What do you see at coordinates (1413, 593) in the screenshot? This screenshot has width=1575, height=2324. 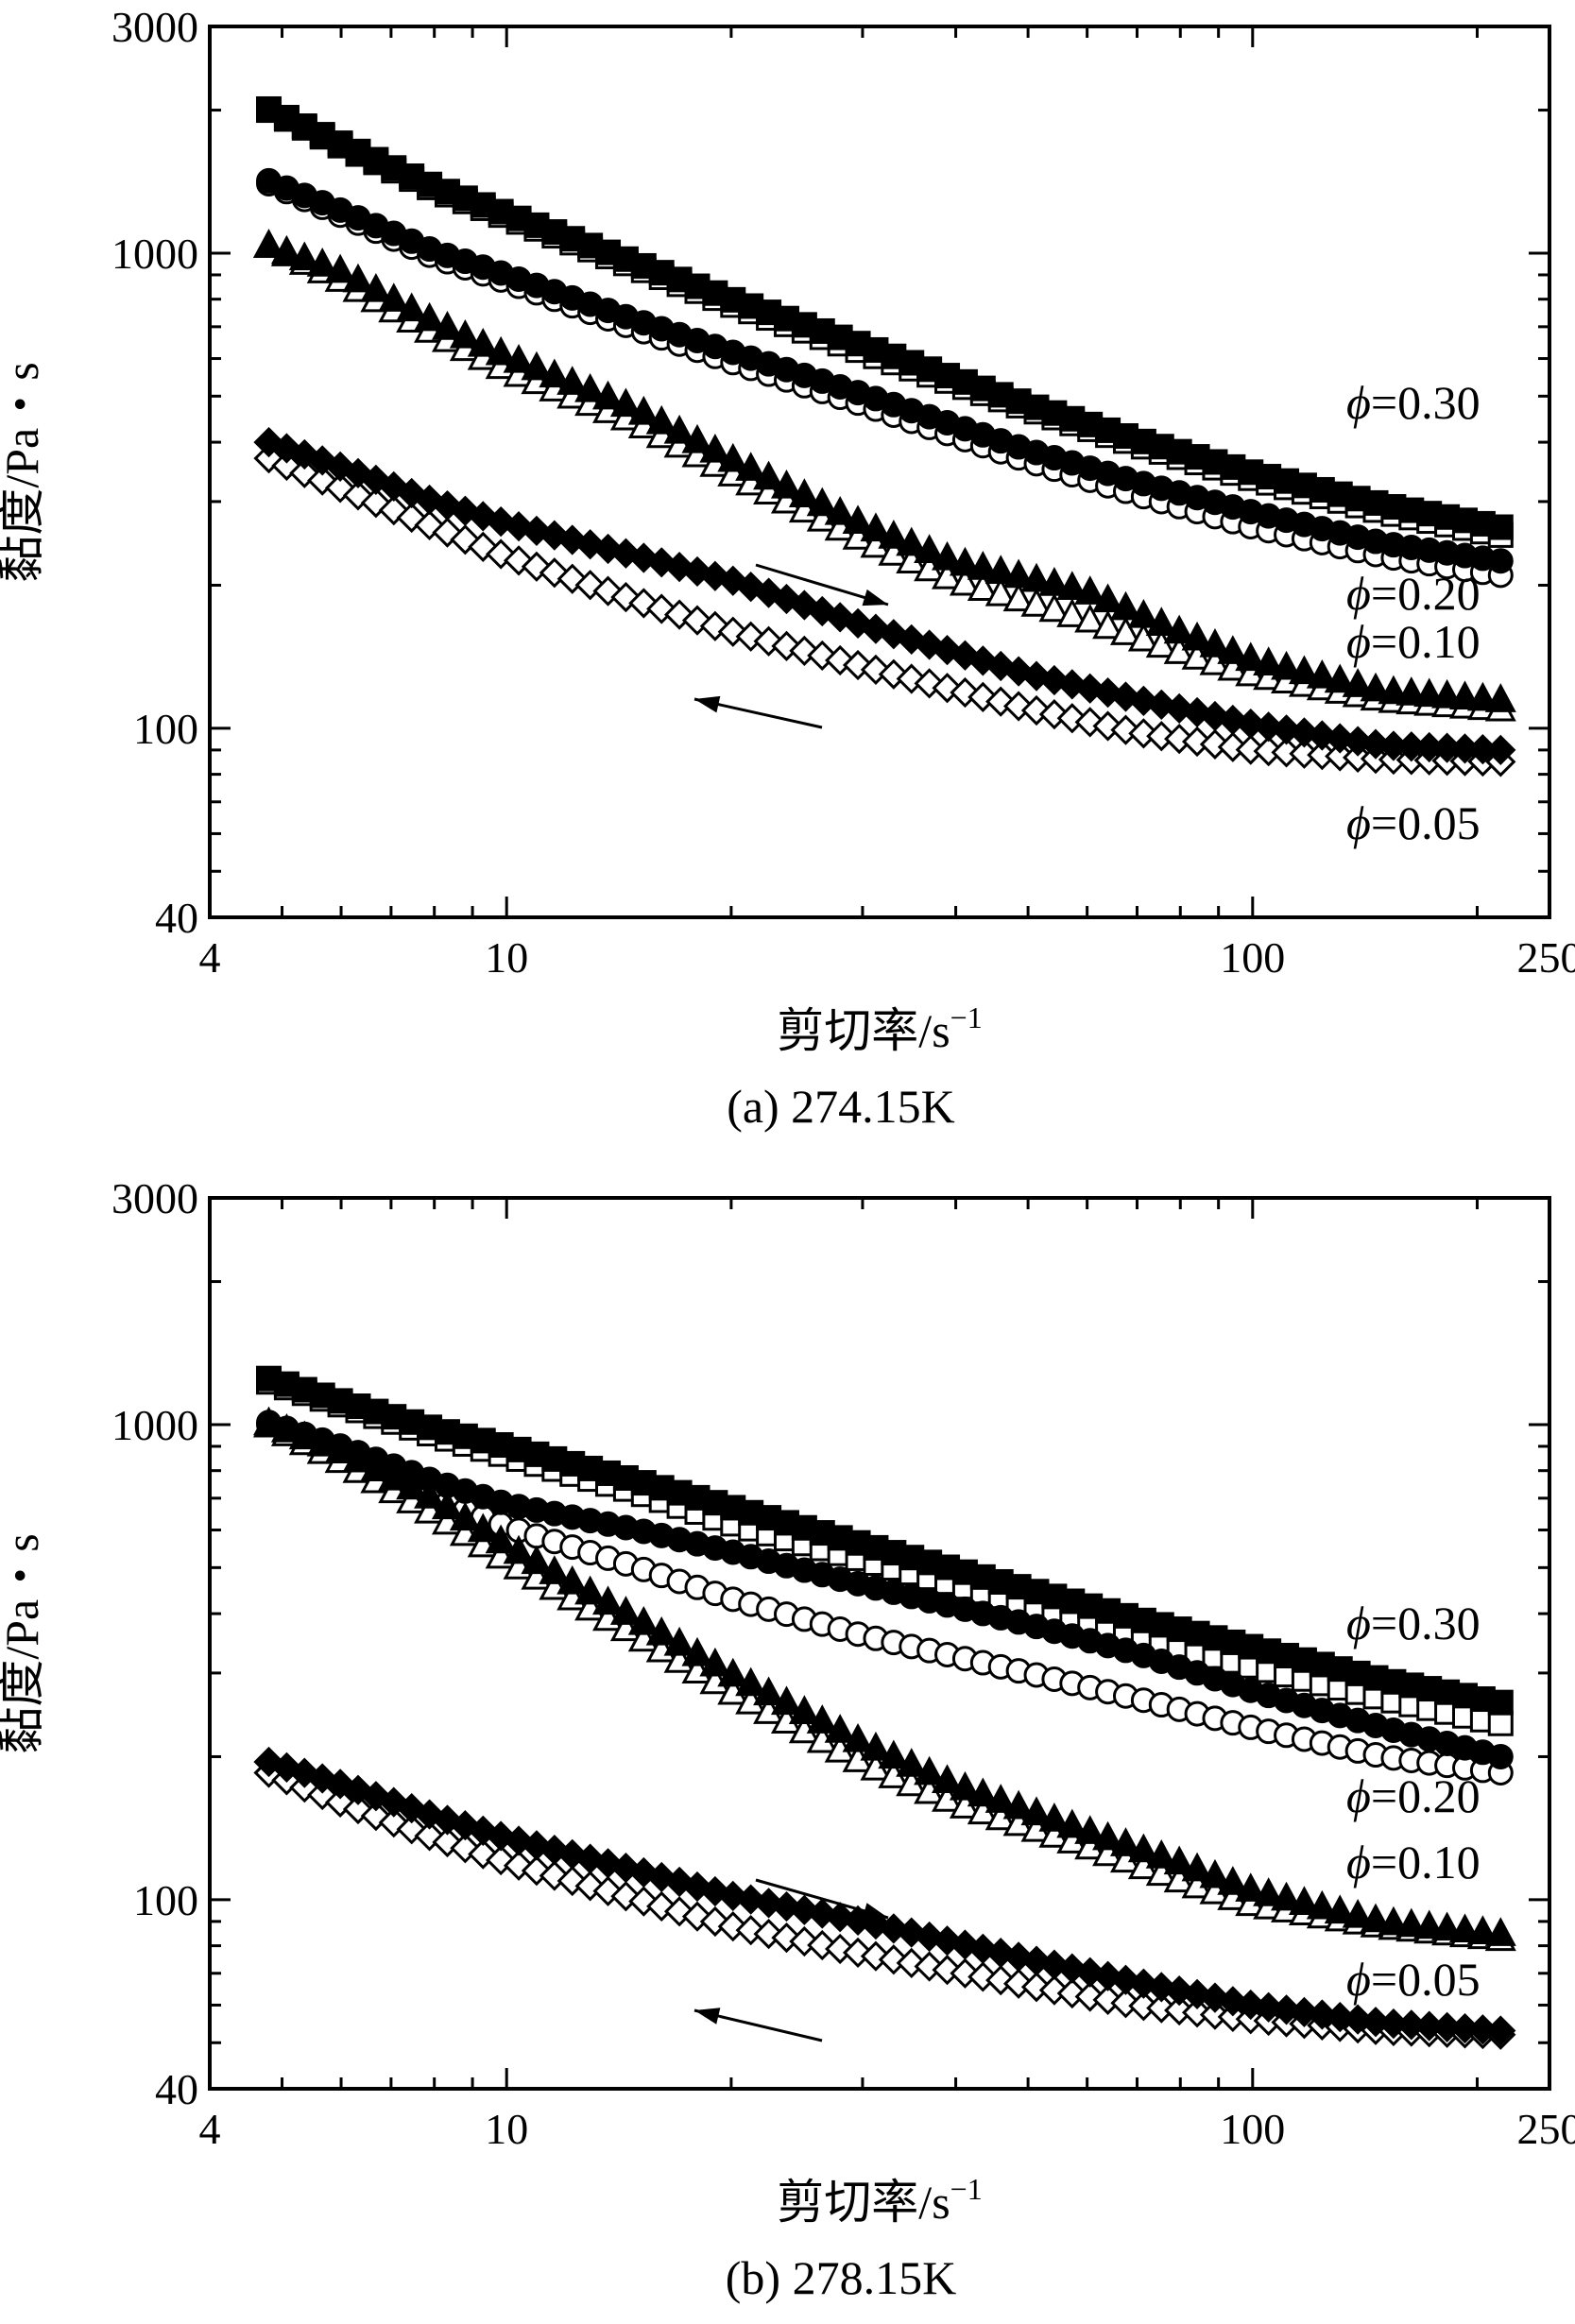 I see `series-label-0.20: ϕ=0.20` at bounding box center [1413, 593].